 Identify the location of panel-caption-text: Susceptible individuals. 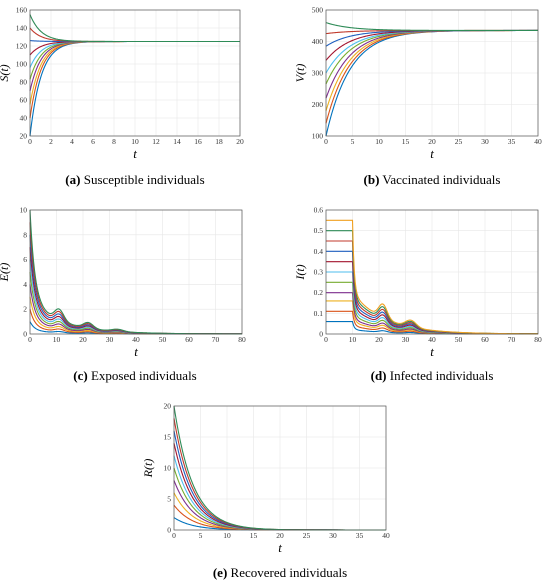
(142, 179).